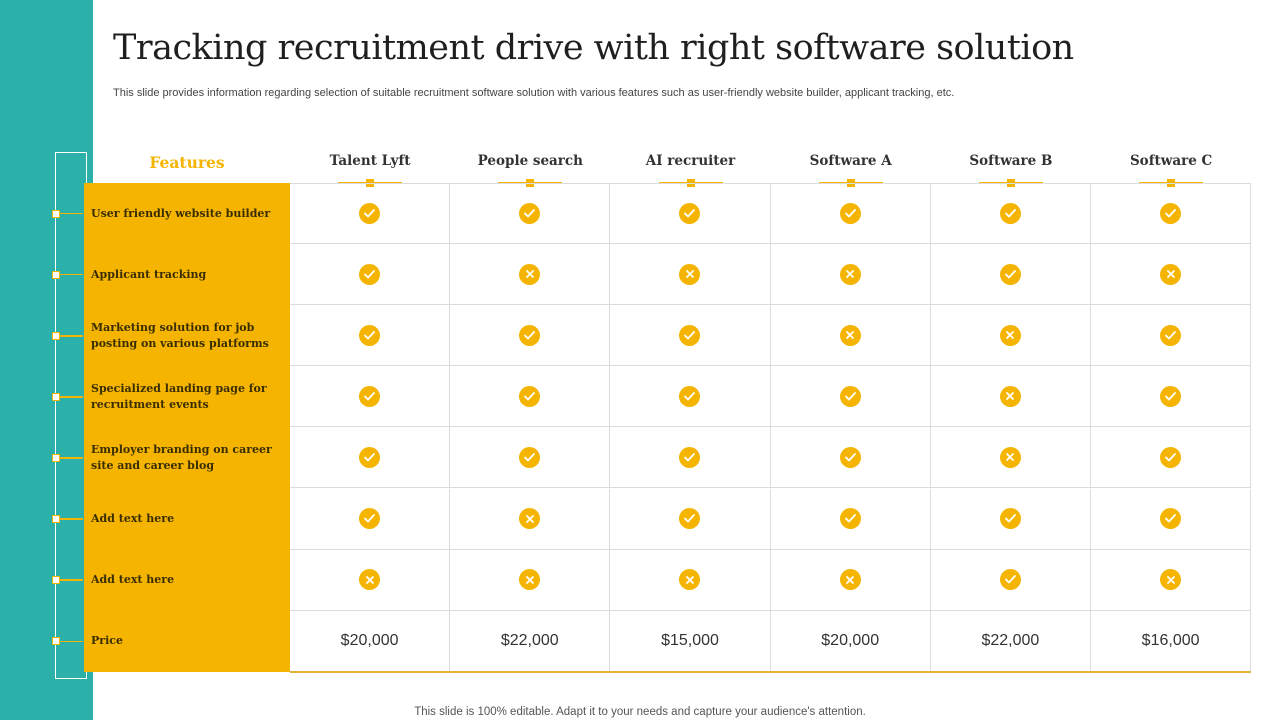  I want to click on table-cell: $16,000, so click(1171, 641).